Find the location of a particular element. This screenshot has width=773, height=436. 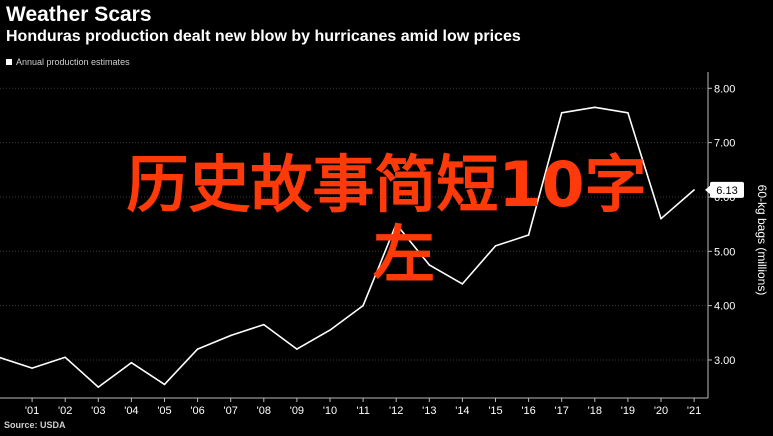

source-note: Source: USDA is located at coordinates (35, 425).